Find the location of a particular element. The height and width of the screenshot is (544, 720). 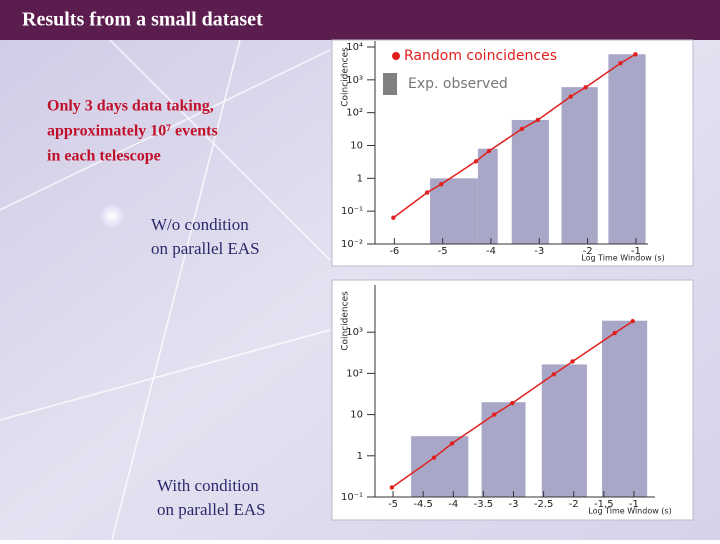

caption: W/o condition is located at coordinates (200, 224).